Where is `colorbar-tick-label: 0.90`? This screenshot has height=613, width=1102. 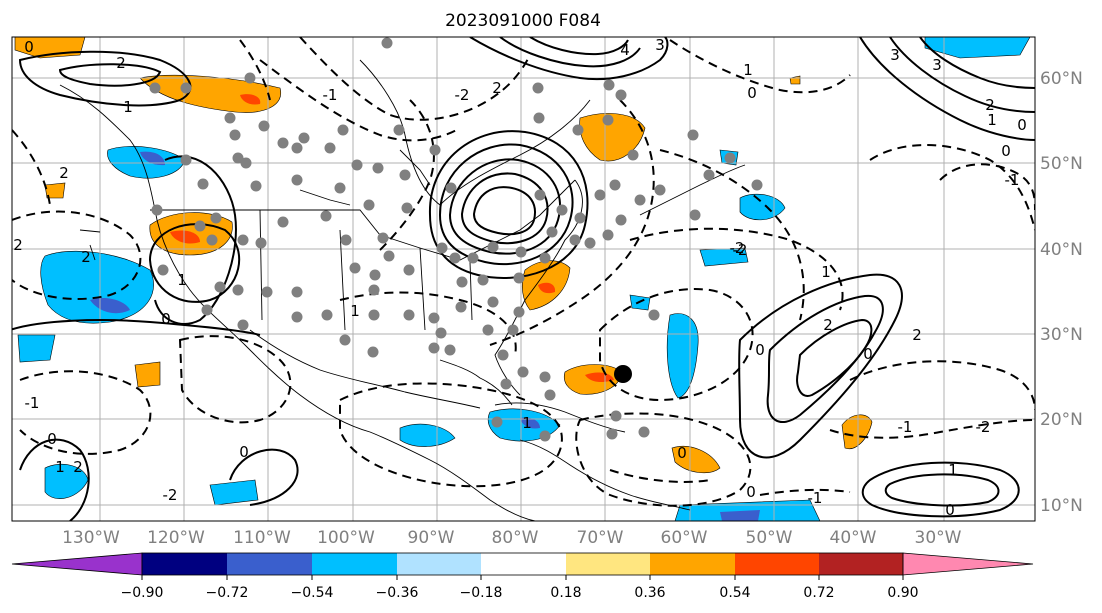
colorbar-tick-label: 0.90 is located at coordinates (902, 593).